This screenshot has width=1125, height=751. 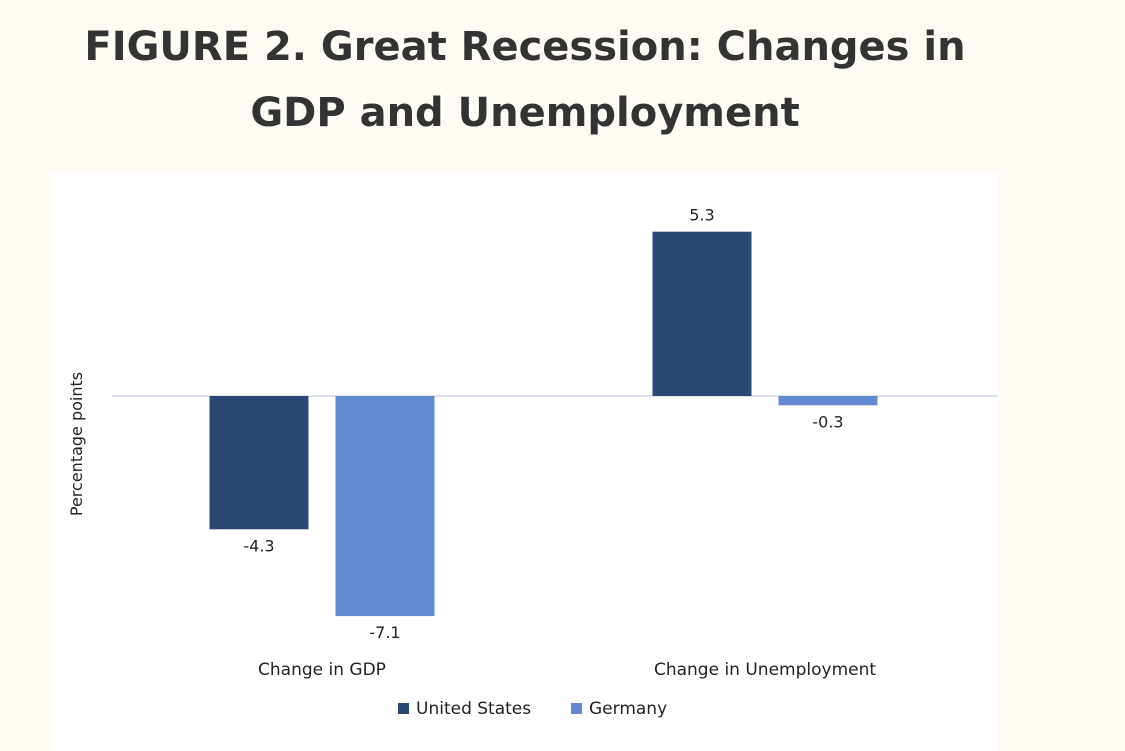 I want to click on bar-germany-gdp, so click(x=385, y=506).